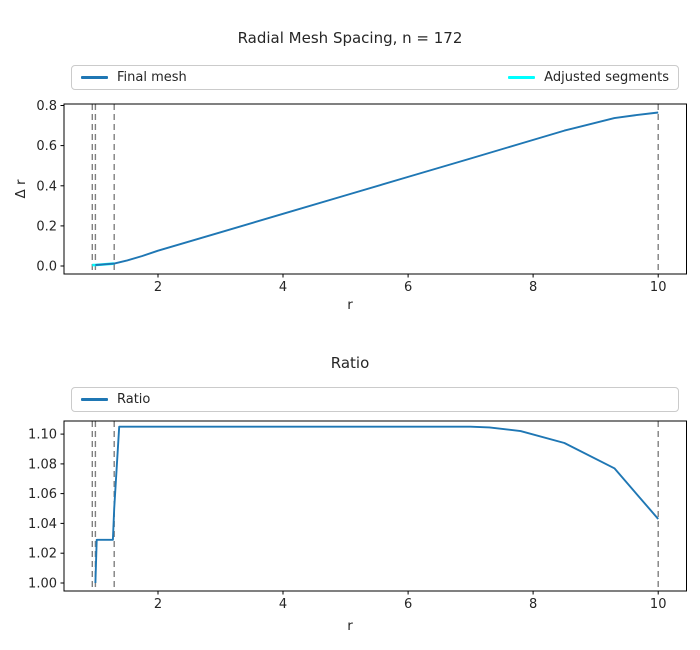 This screenshot has height=650, width=700. What do you see at coordinates (522, 77) in the screenshot?
I see `adjusted-segments-legend-line` at bounding box center [522, 77].